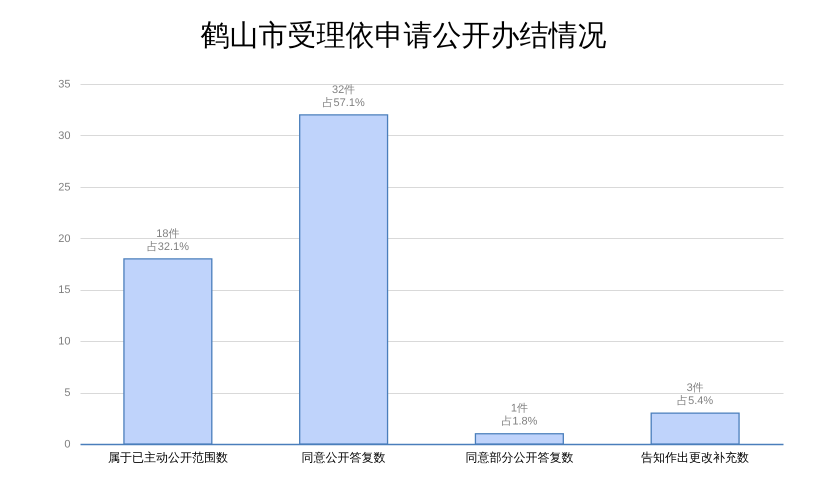 Image resolution: width=821 pixels, height=492 pixels. What do you see at coordinates (343, 96) in the screenshot?
I see `data-label: 32件占57.1%` at bounding box center [343, 96].